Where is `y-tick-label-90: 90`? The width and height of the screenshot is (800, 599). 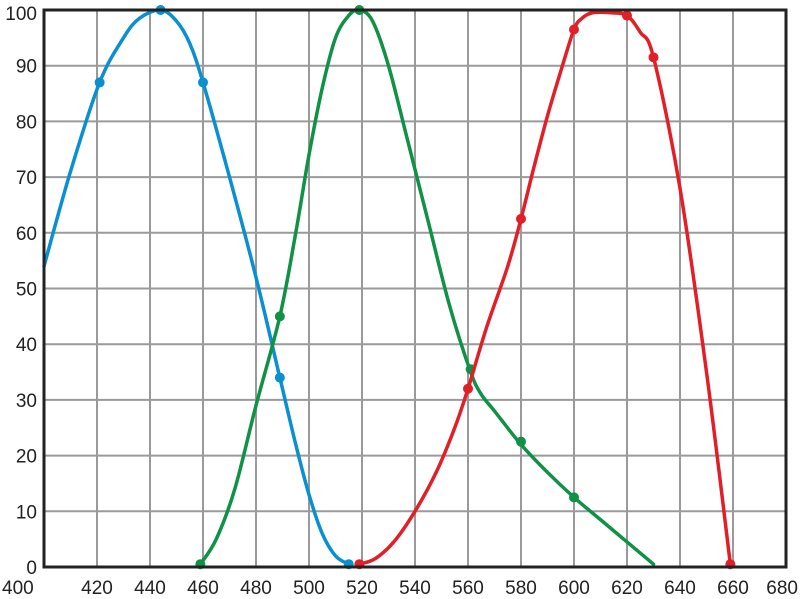 y-tick-label-90: 90 is located at coordinates (26, 67).